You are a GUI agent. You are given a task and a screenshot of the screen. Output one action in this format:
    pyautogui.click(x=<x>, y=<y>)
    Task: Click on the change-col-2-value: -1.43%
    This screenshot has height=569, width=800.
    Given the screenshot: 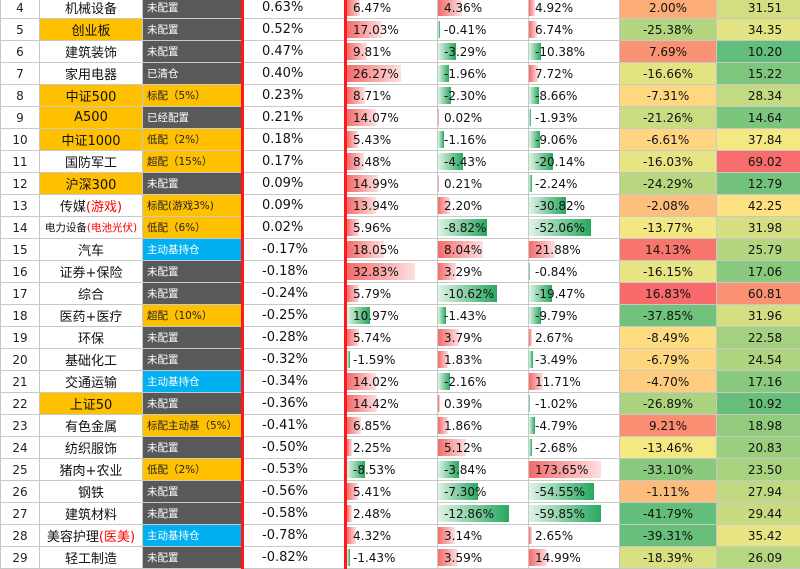 What is the action you would take?
    pyautogui.click(x=465, y=316)
    